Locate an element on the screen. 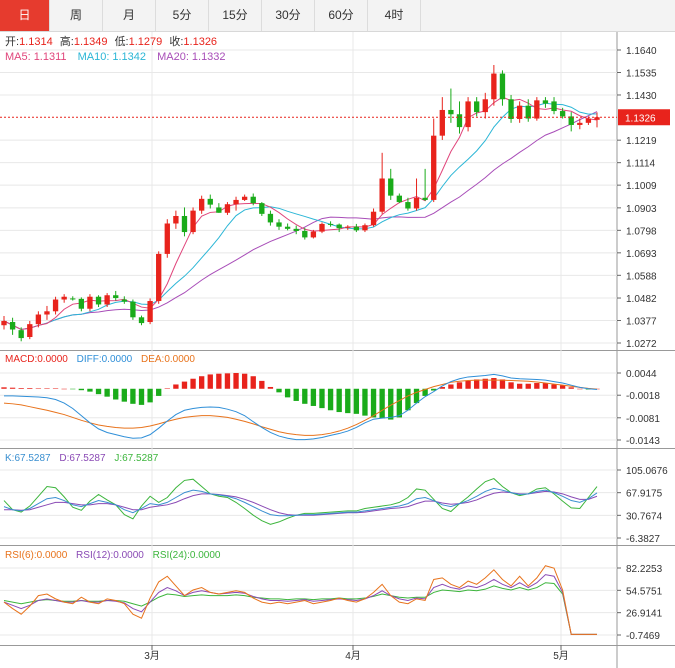 The height and width of the screenshot is (668, 675). x-axis-label: 3月 is located at coordinates (152, 656).